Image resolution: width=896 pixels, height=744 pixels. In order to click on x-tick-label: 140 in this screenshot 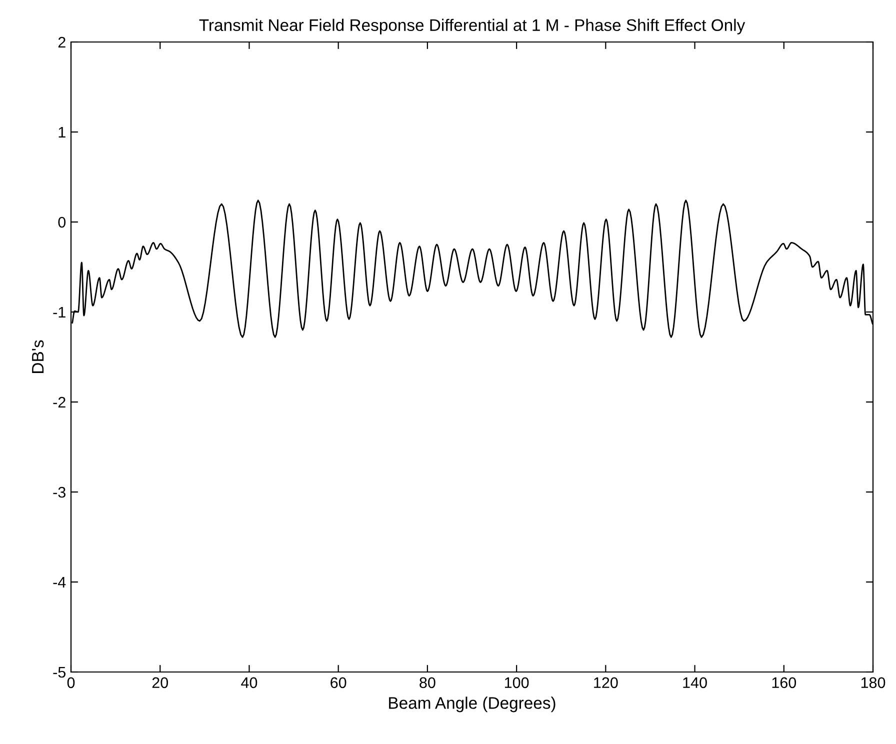, I will do `click(695, 682)`.